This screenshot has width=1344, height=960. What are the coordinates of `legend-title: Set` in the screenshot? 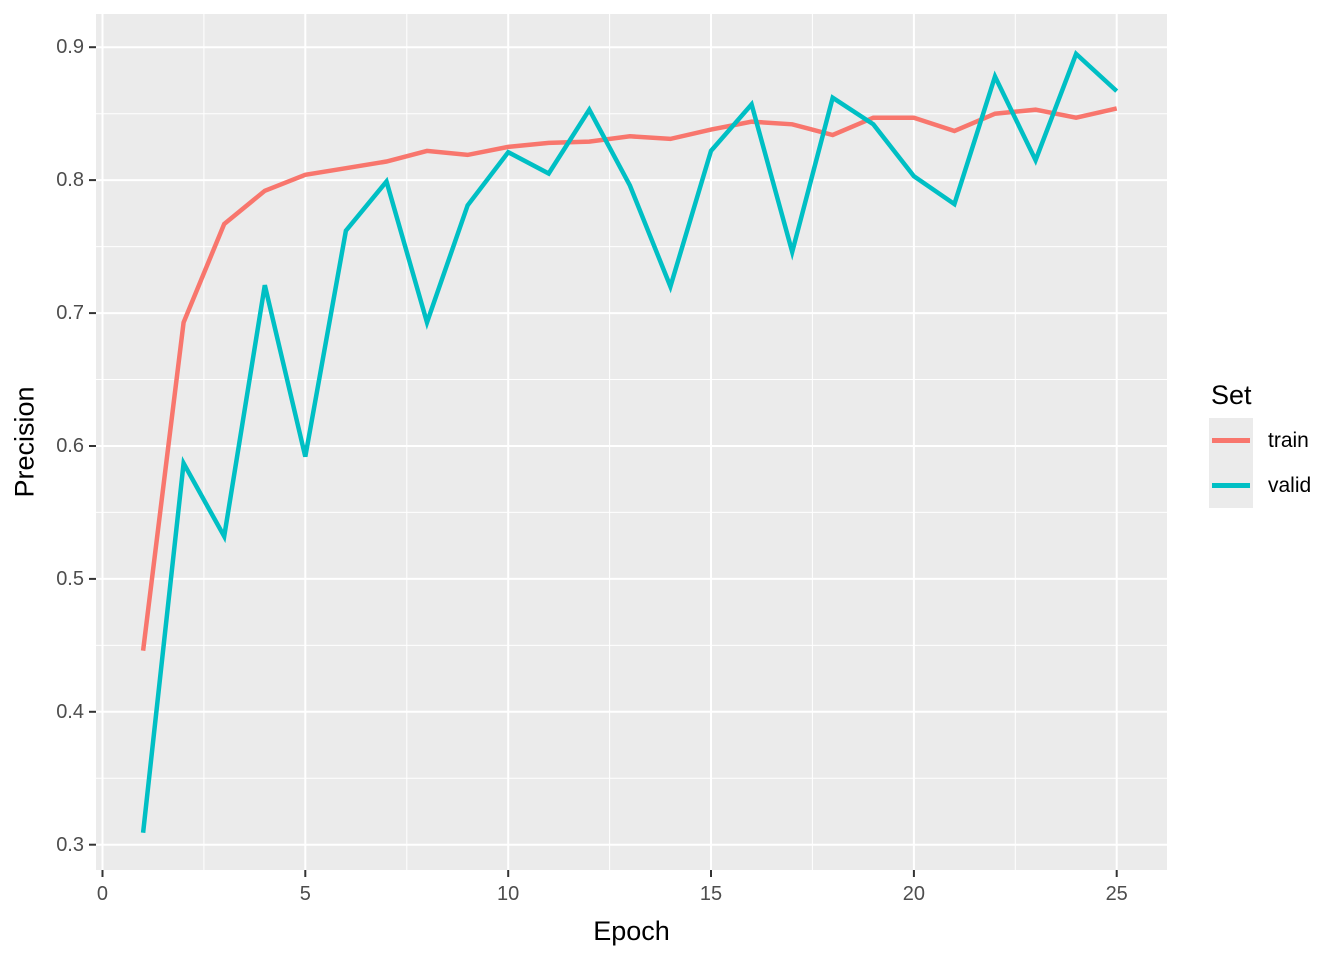 It's located at (1231, 395).